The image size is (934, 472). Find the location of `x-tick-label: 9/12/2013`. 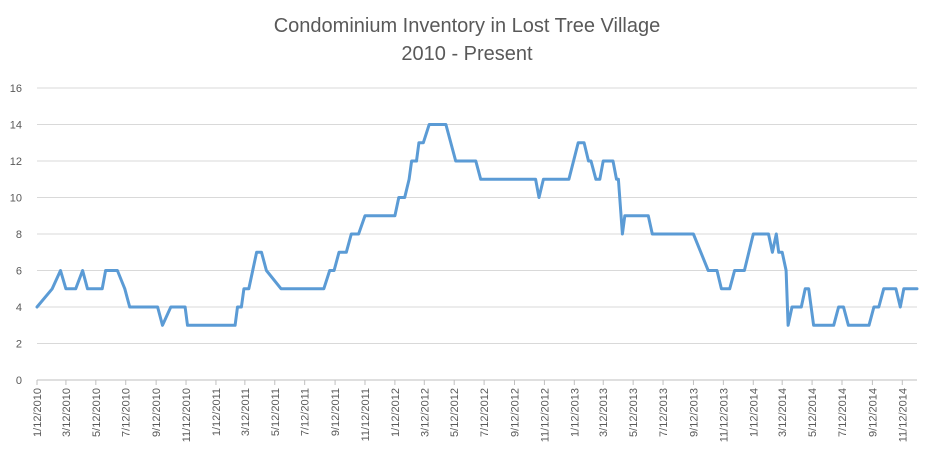

x-tick-label: 9/12/2013 is located at coordinates (694, 412).